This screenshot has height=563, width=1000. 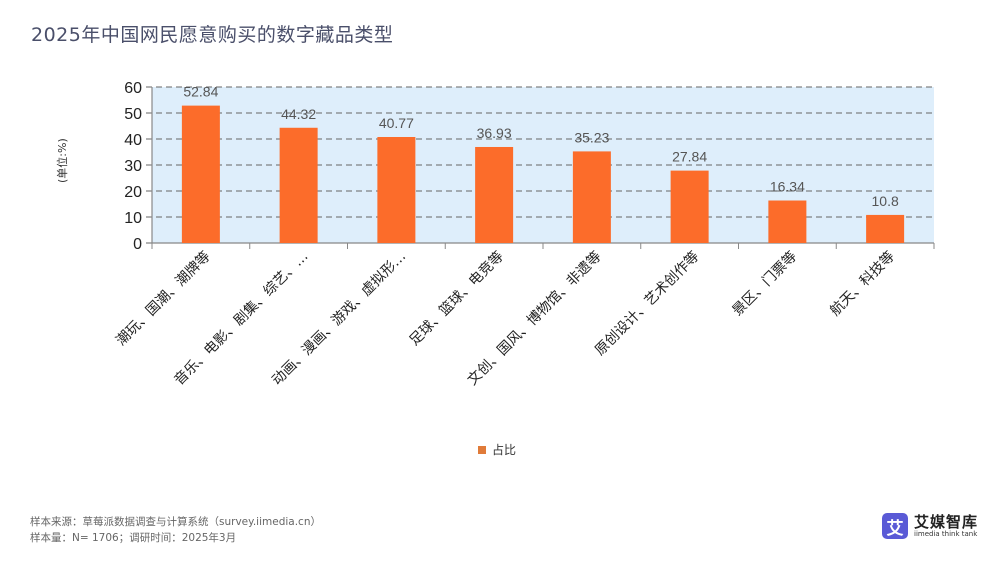 What do you see at coordinates (200, 92) in the screenshot?
I see `value-label: 52.84` at bounding box center [200, 92].